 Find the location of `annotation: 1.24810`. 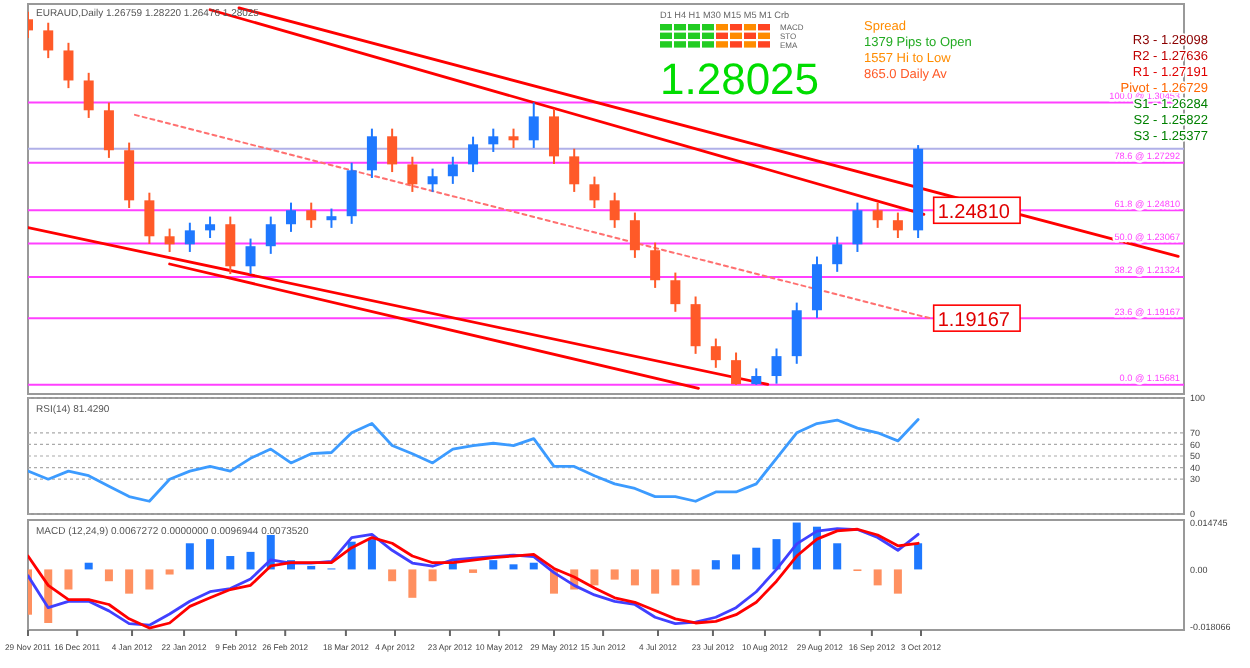

annotation: 1.24810 is located at coordinates (974, 213).